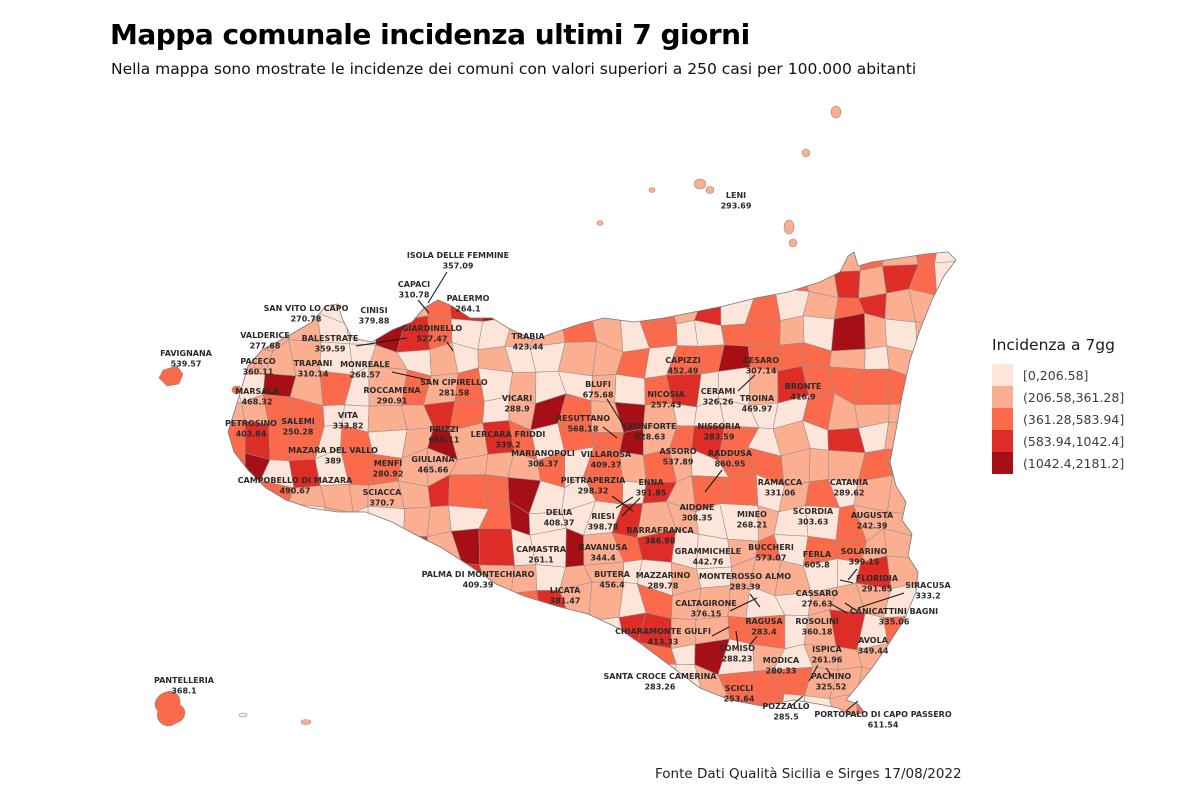 The width and height of the screenshot is (1195, 811). What do you see at coordinates (593, 491) in the screenshot?
I see `municipality-value: 298.32` at bounding box center [593, 491].